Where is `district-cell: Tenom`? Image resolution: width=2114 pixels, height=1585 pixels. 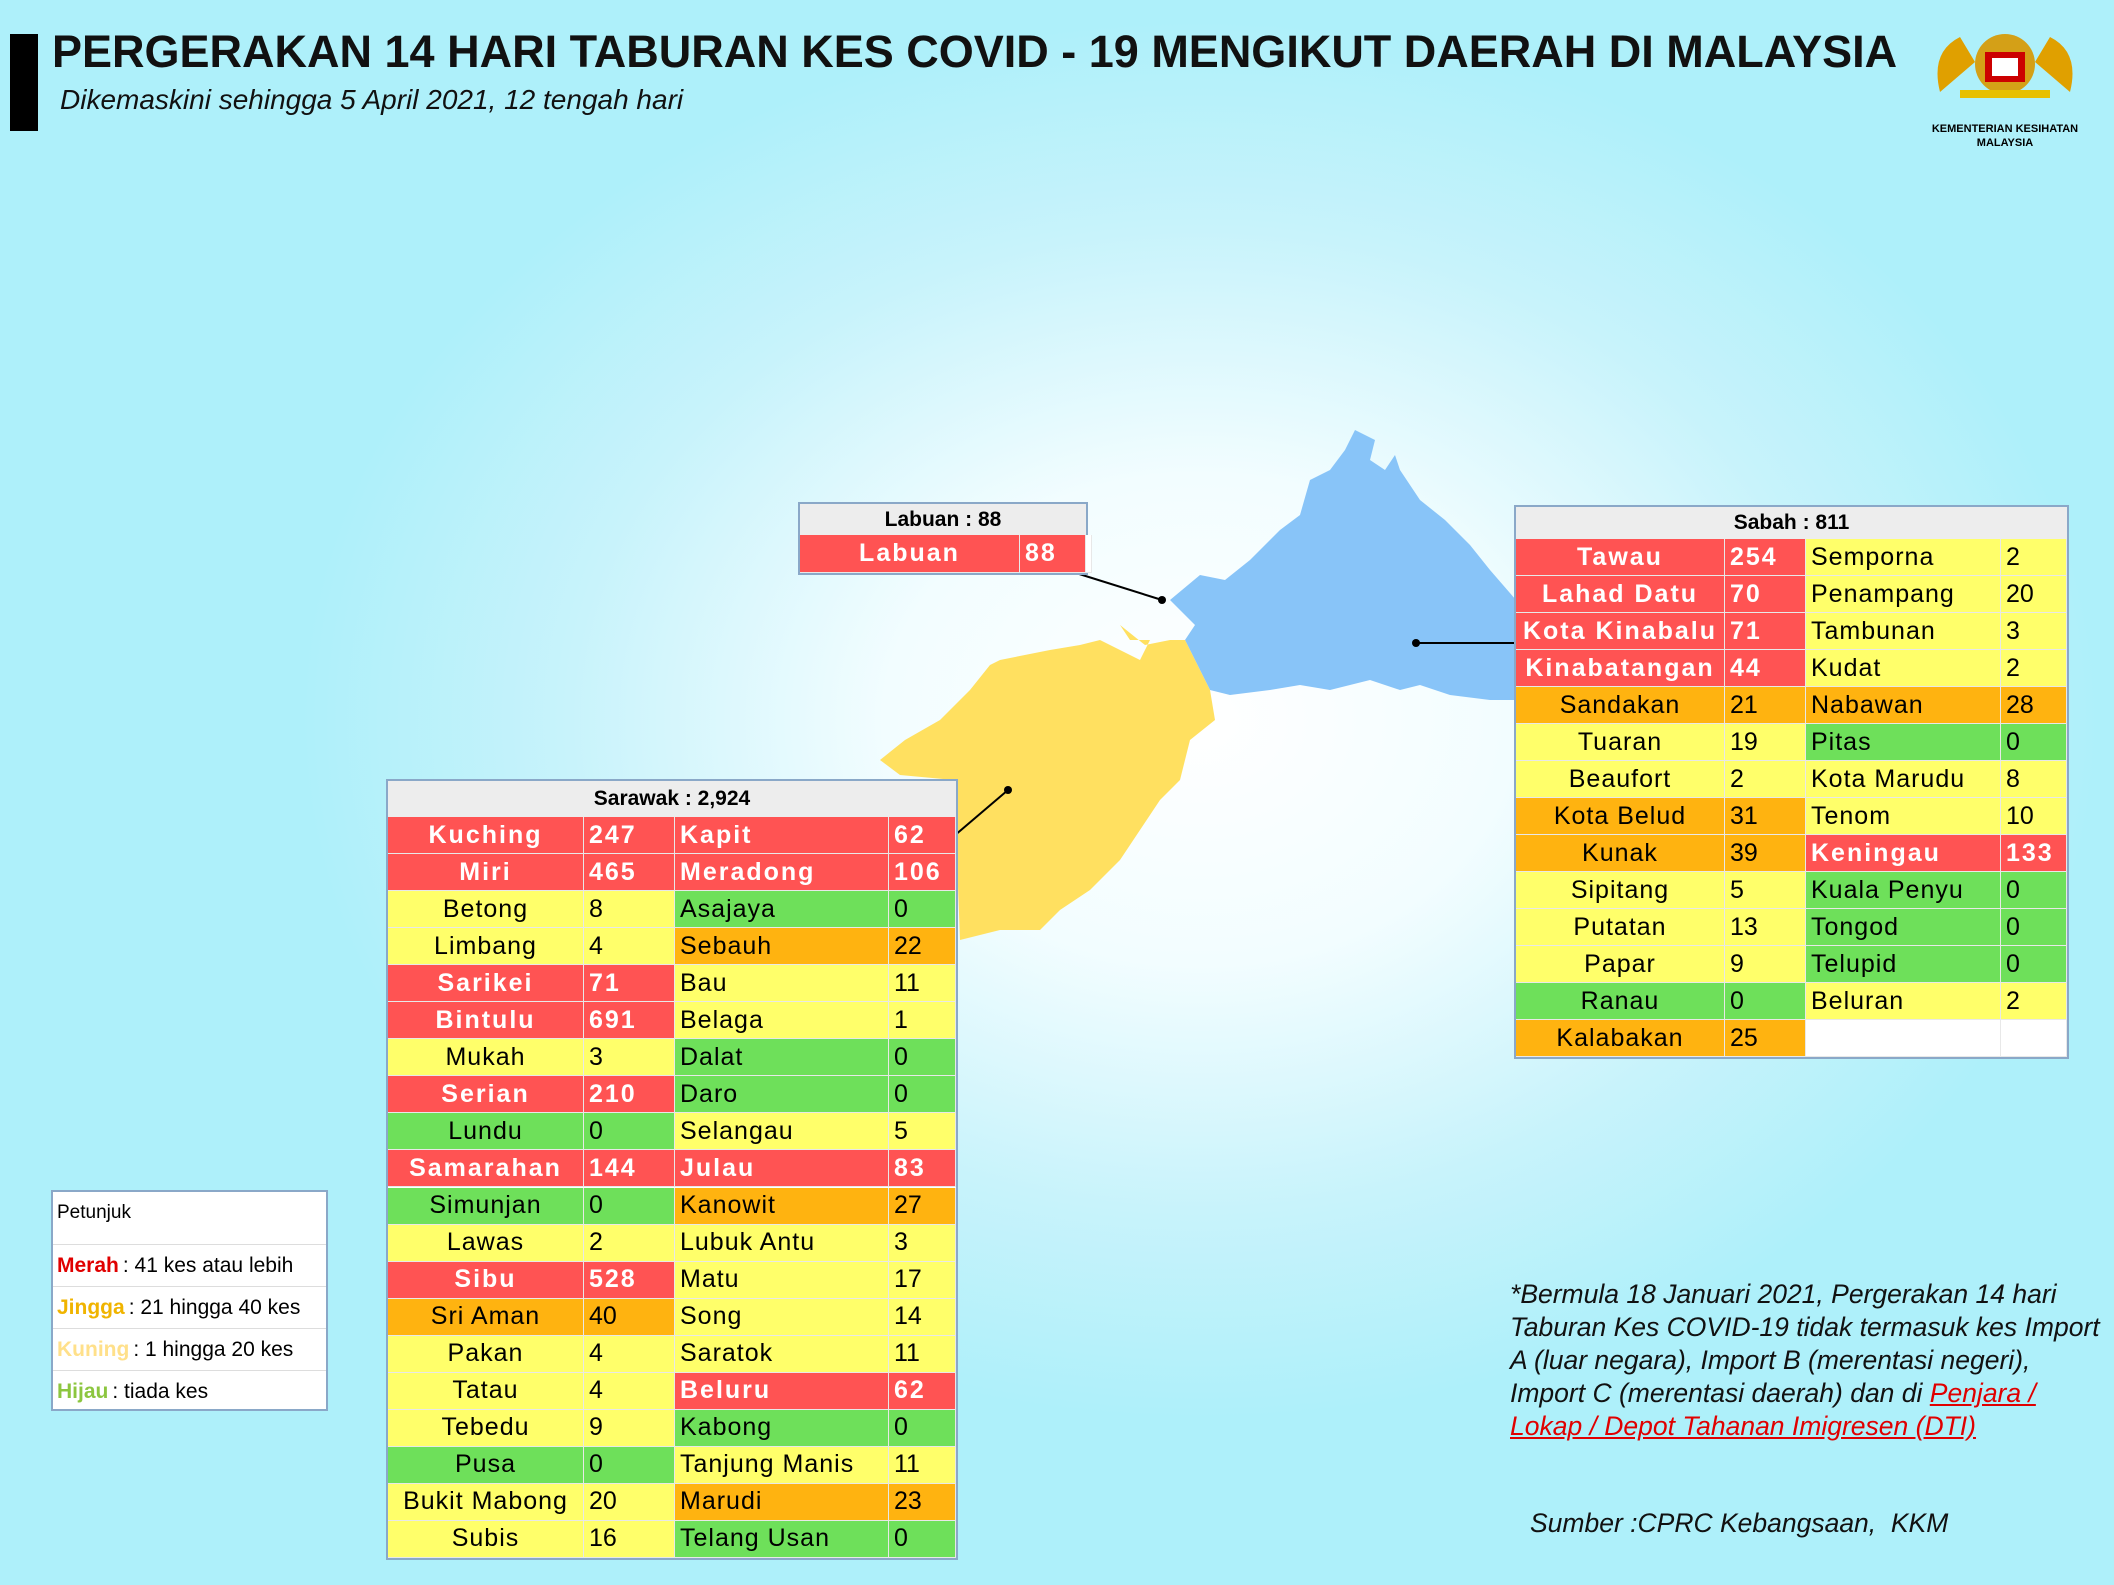
district-cell: Tenom is located at coordinates (1903, 816).